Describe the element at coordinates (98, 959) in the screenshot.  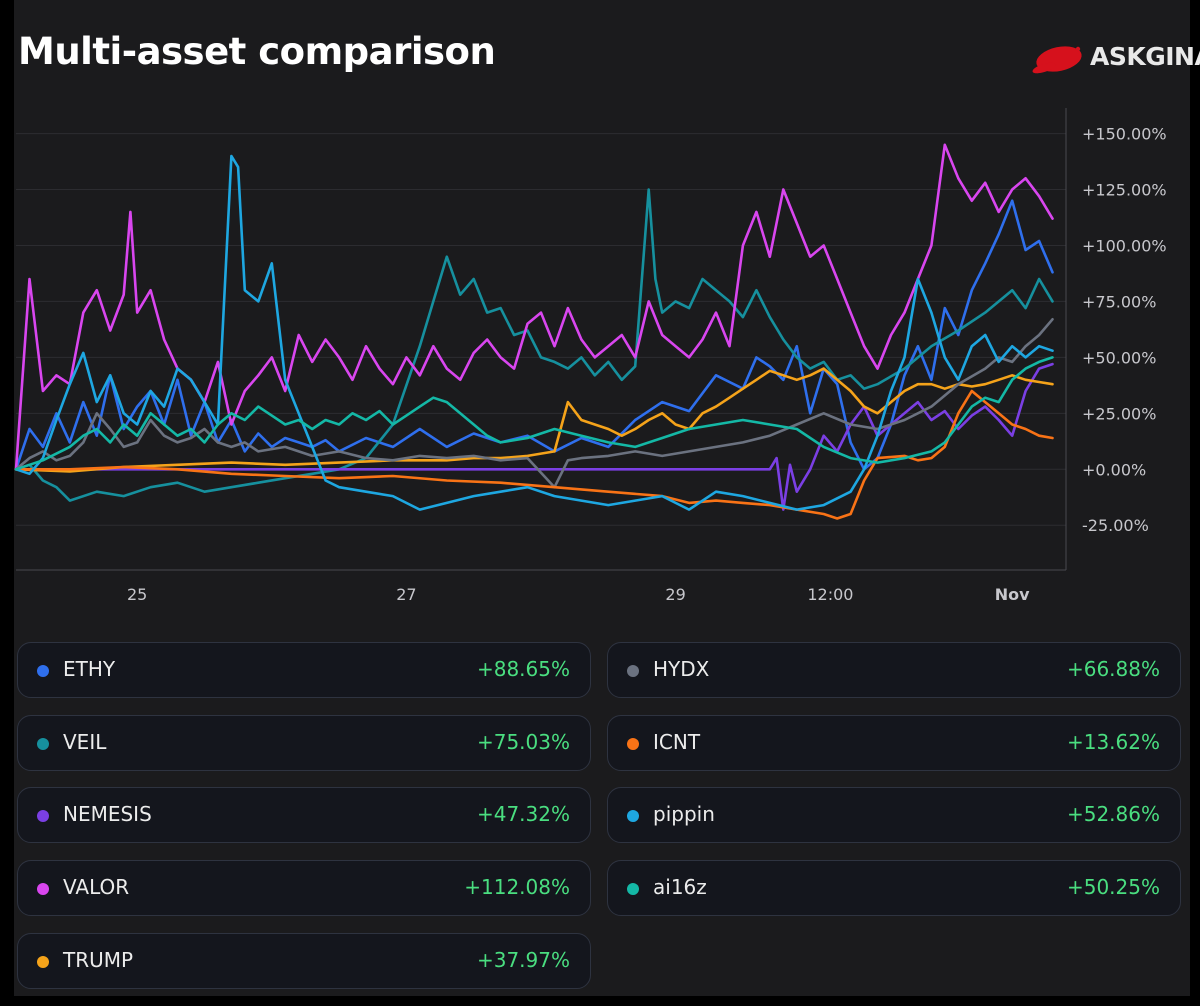
I see `legend-series-name: TRUMP` at that location.